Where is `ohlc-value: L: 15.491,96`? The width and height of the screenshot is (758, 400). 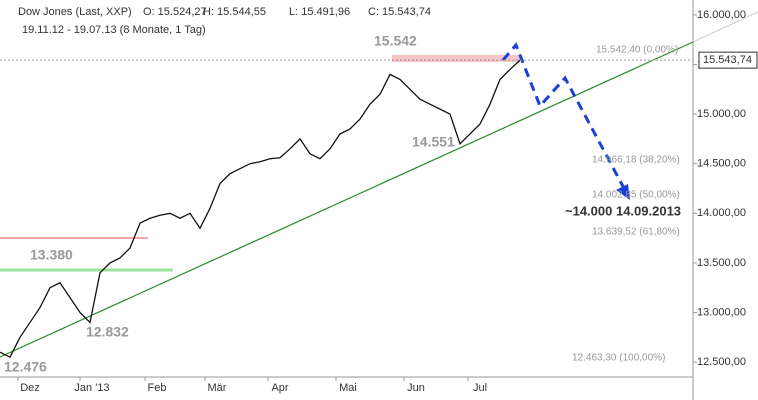 ohlc-value: L: 15.491,96 is located at coordinates (319, 12).